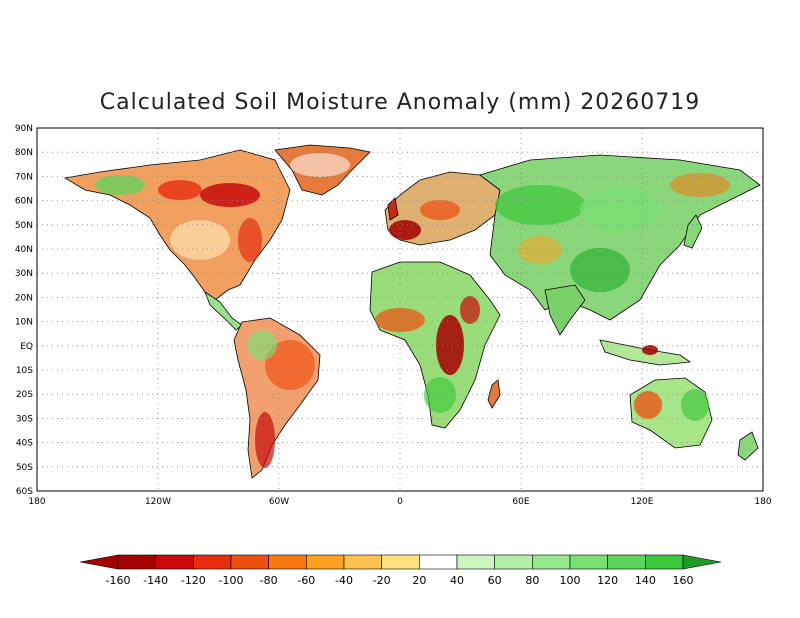 Image resolution: width=800 pixels, height=618 pixels. I want to click on lon-label: 60W, so click(279, 502).